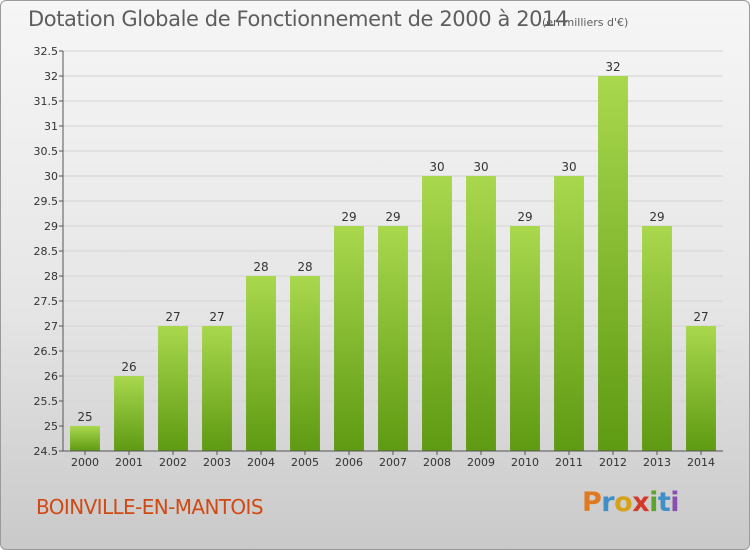 The image size is (750, 550). I want to click on y-tick-label: 32.5, so click(46, 51).